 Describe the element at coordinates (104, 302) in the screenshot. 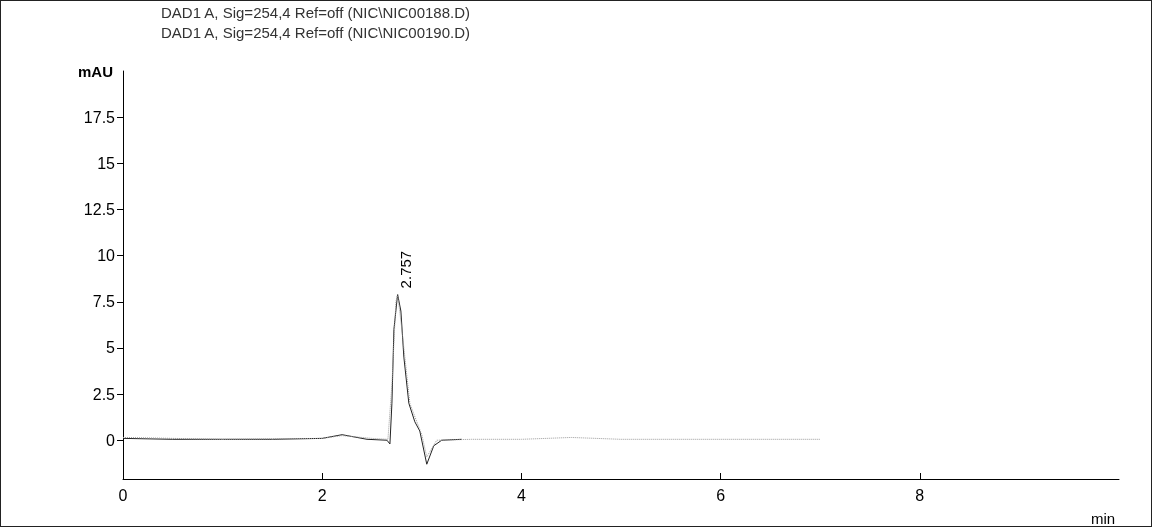

I see `y-tick-label: 7.5` at that location.